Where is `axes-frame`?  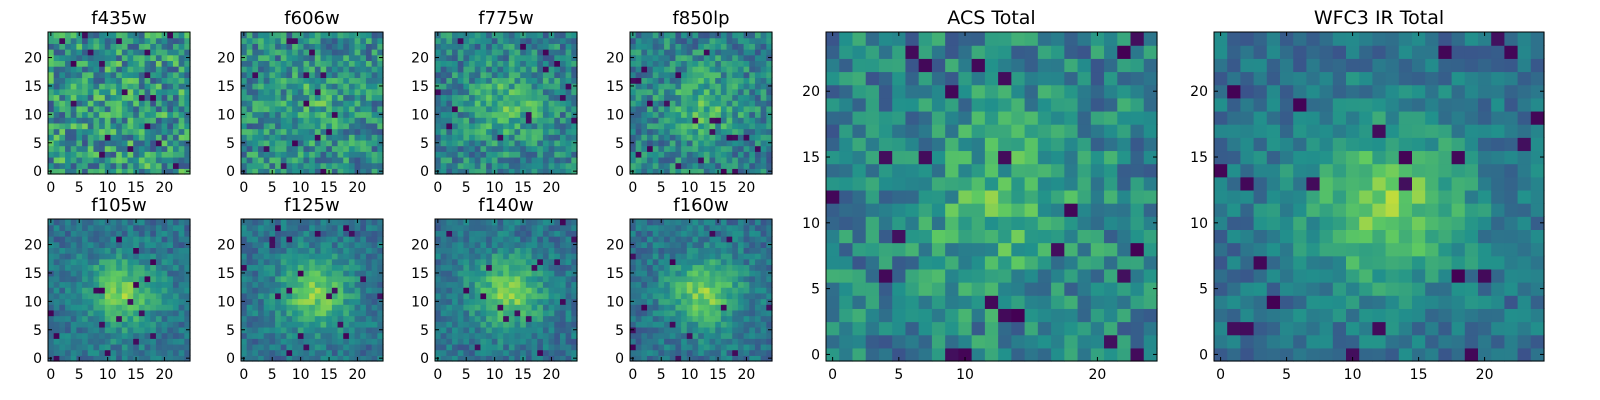
axes-frame is located at coordinates (312, 103).